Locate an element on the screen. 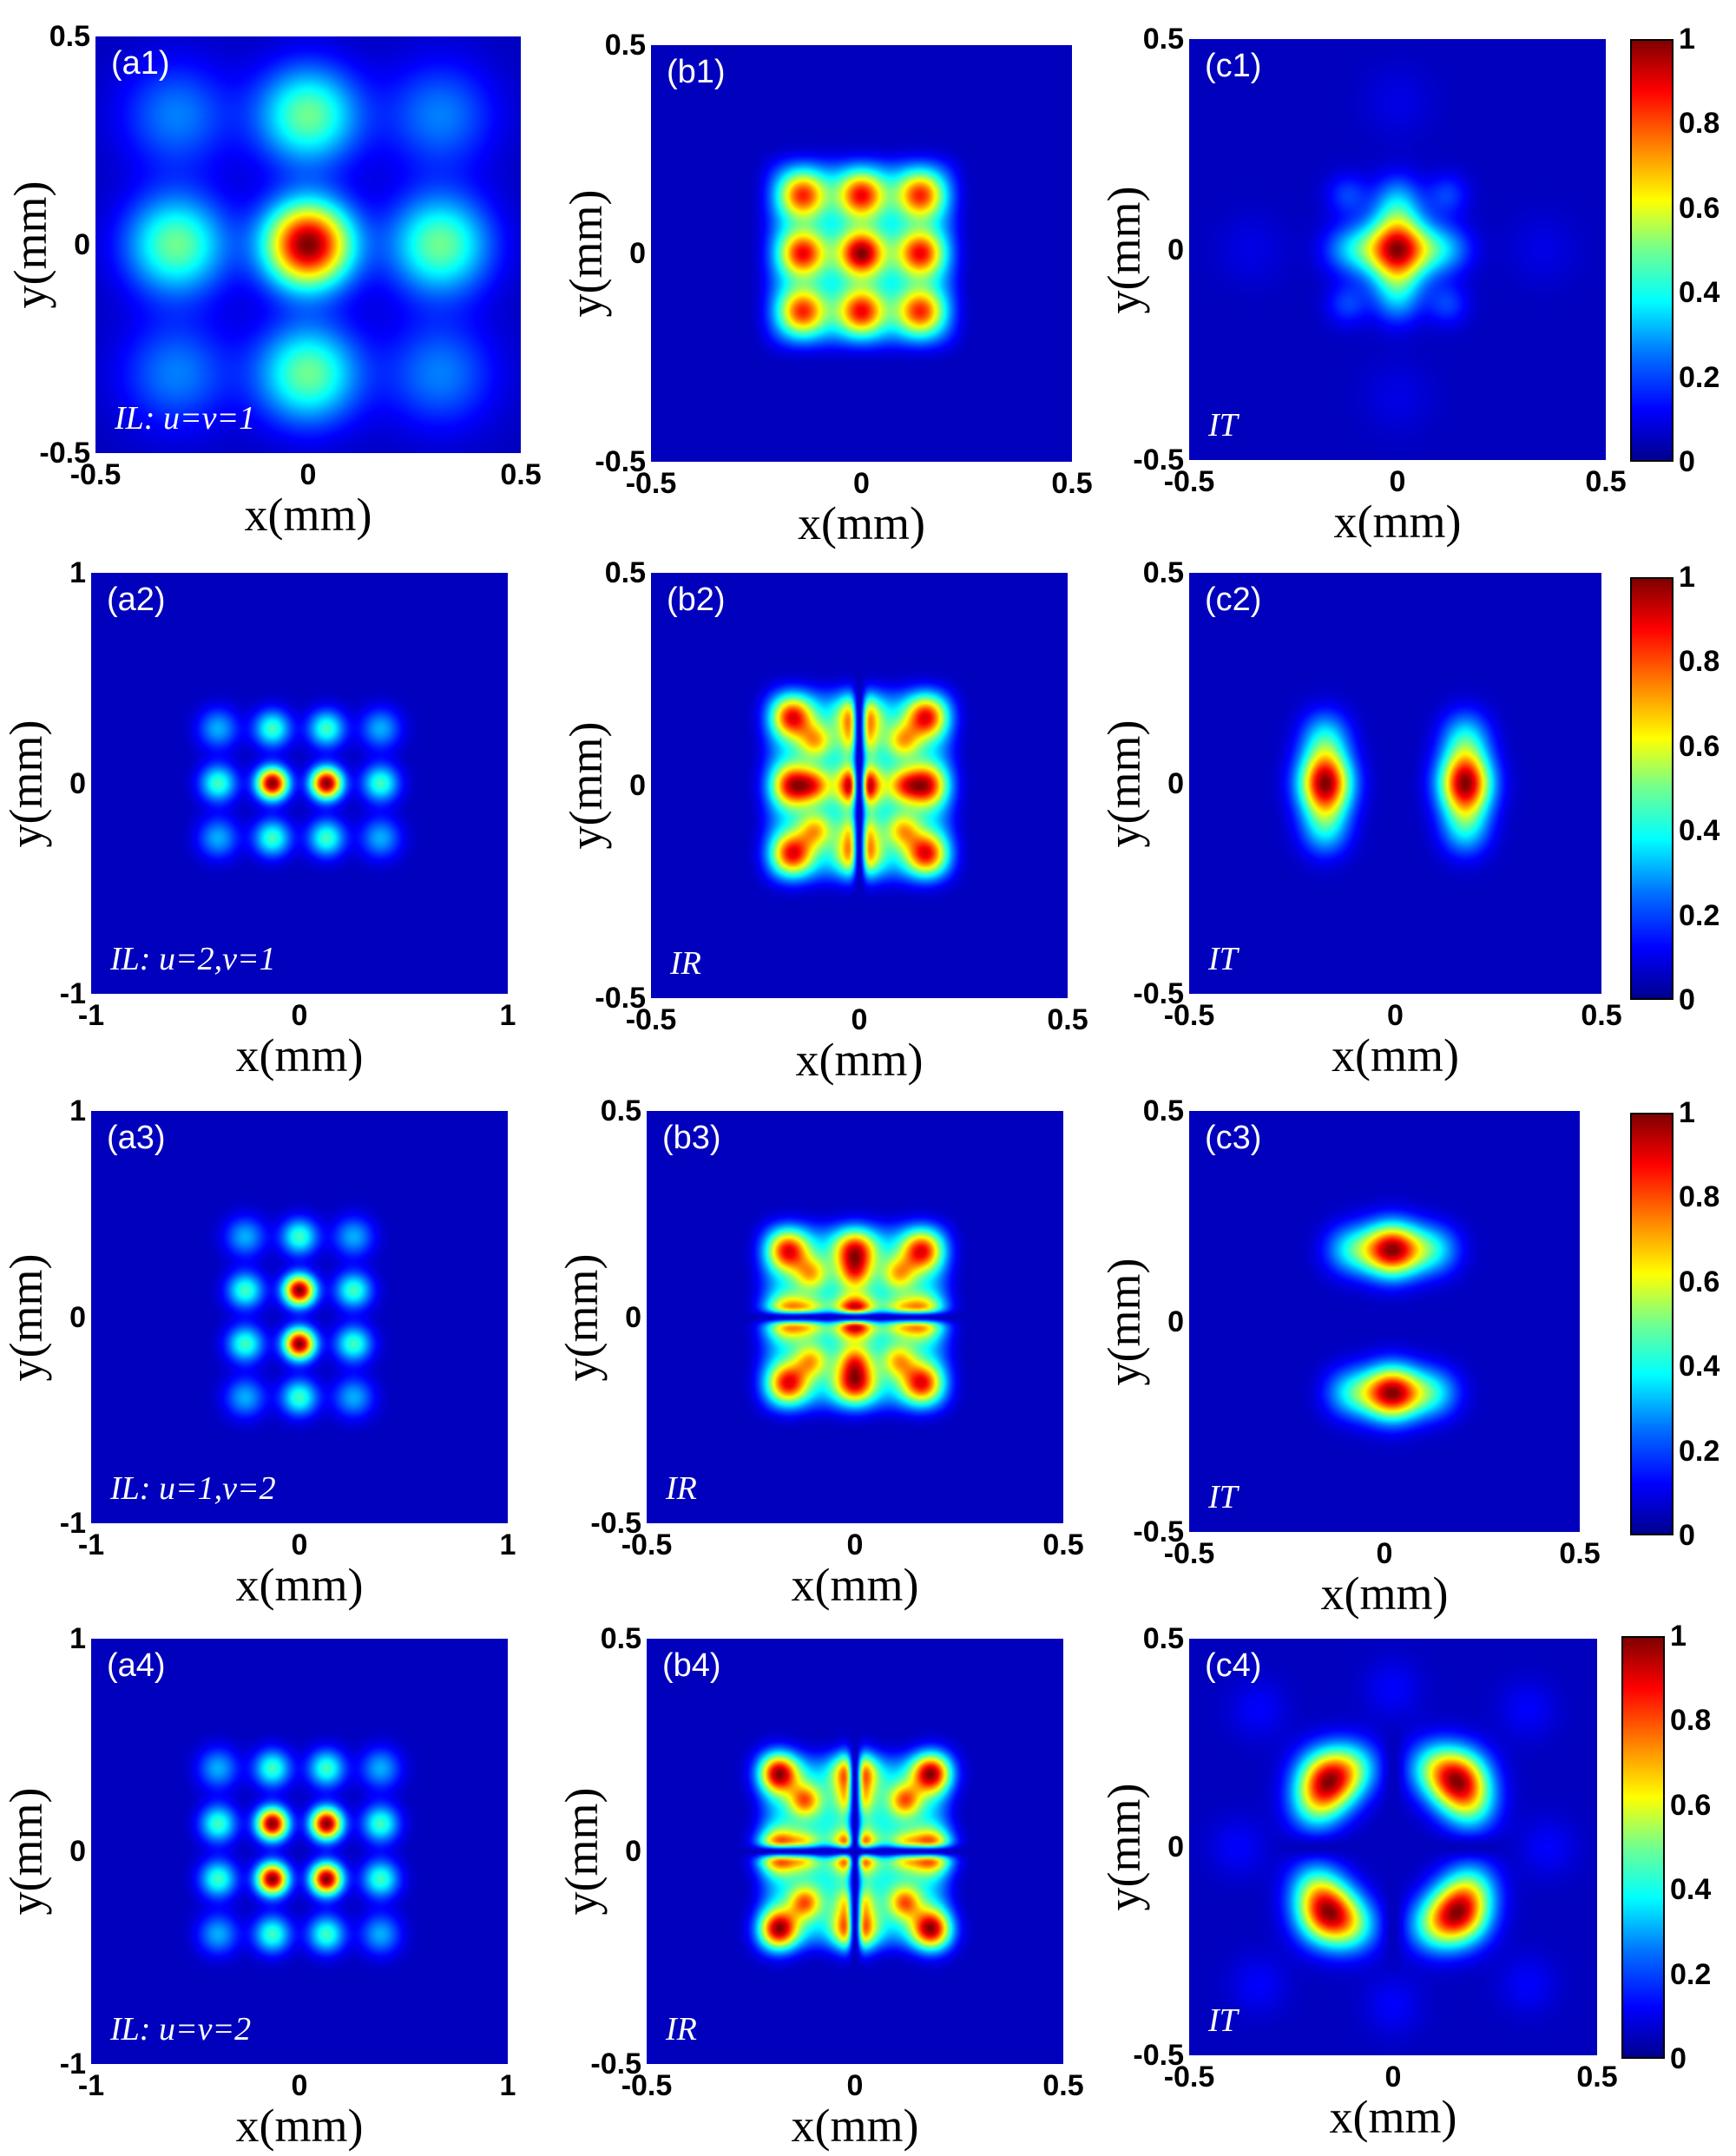 This screenshot has height=2156, width=1736. heatmap-a1: (a1) IL: u=v=1 is located at coordinates (308, 244).